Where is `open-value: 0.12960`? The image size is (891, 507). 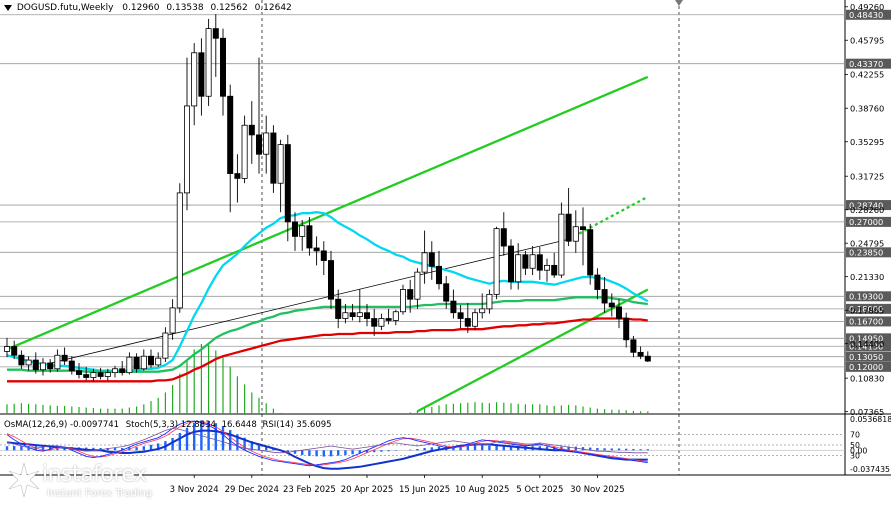
open-value: 0.12960 is located at coordinates (141, 8).